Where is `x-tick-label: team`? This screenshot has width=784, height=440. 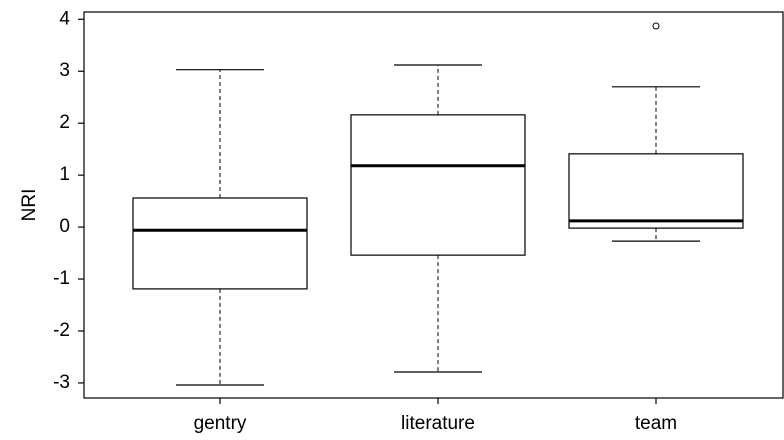 x-tick-label: team is located at coordinates (656, 423).